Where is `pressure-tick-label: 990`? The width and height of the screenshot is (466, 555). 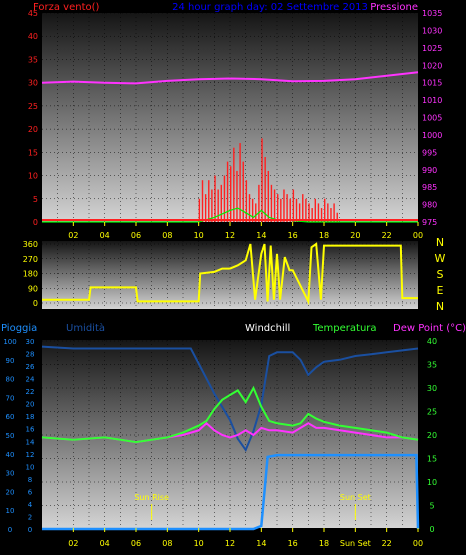
pressure-tick-label: 990 is located at coordinates (429, 170).